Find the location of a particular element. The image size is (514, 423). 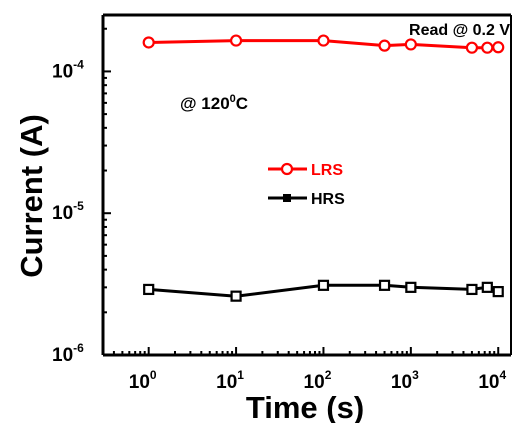

read-voltage-annotation: Read @ 0.2 V is located at coordinates (459, 30).